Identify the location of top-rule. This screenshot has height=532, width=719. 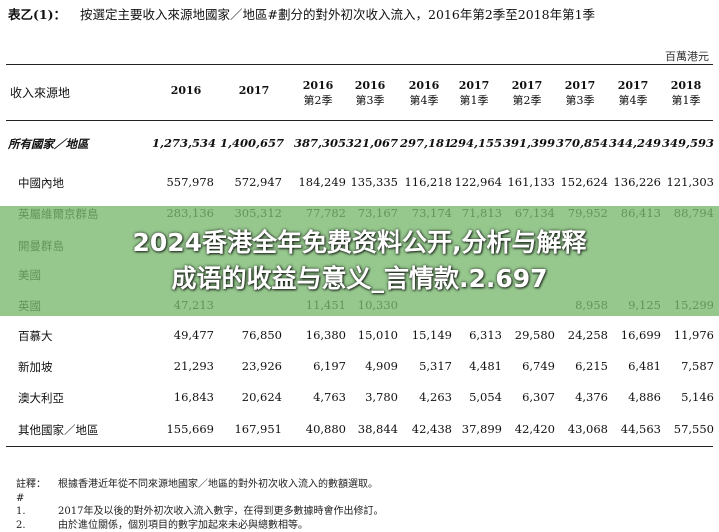
(359, 64).